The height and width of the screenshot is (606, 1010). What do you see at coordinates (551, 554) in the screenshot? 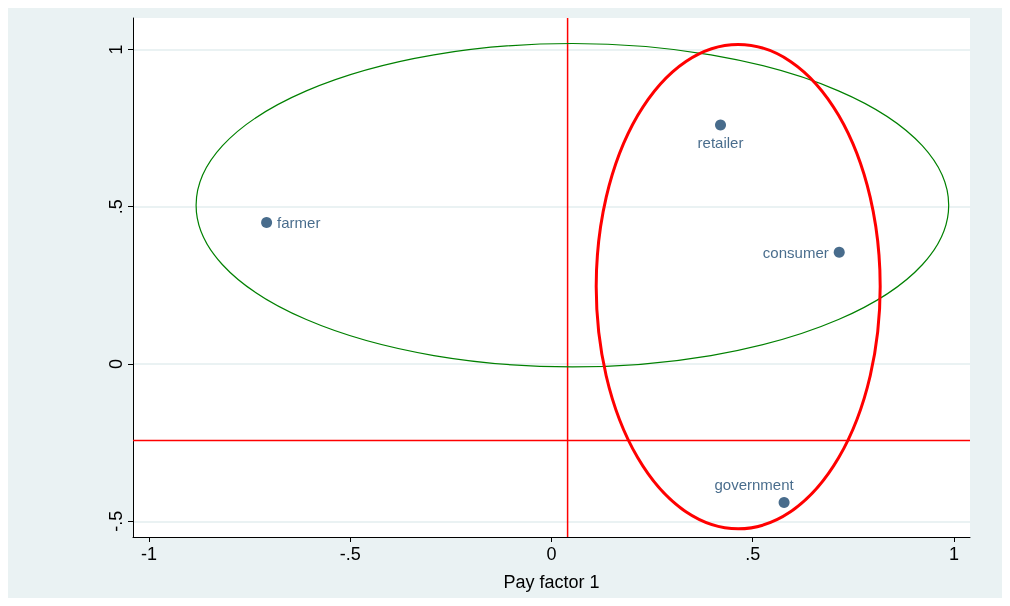
I see `x-tick-label: 0` at bounding box center [551, 554].